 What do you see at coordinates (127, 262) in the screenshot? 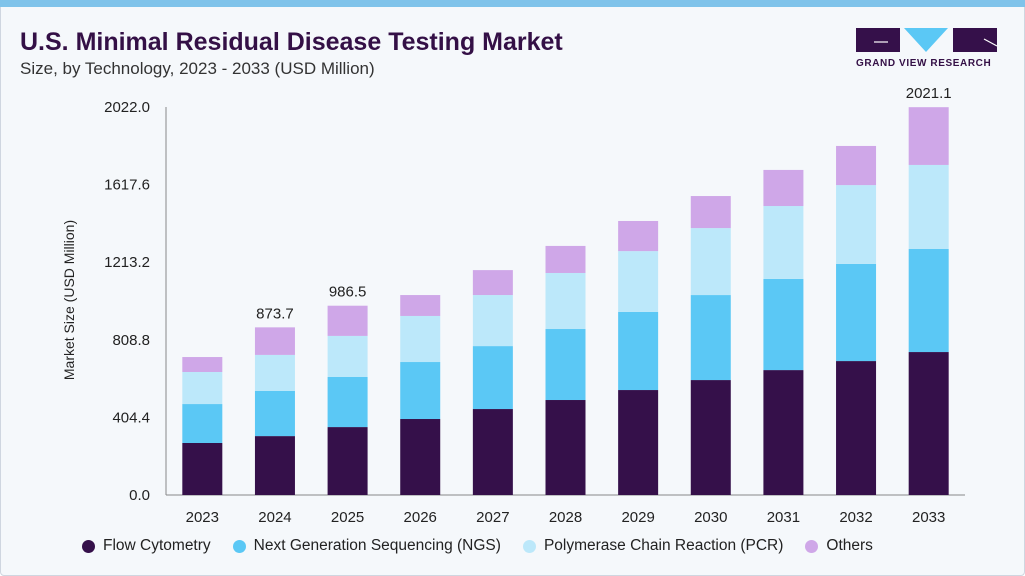
I see `y-tick-label: 1213.2` at bounding box center [127, 262].